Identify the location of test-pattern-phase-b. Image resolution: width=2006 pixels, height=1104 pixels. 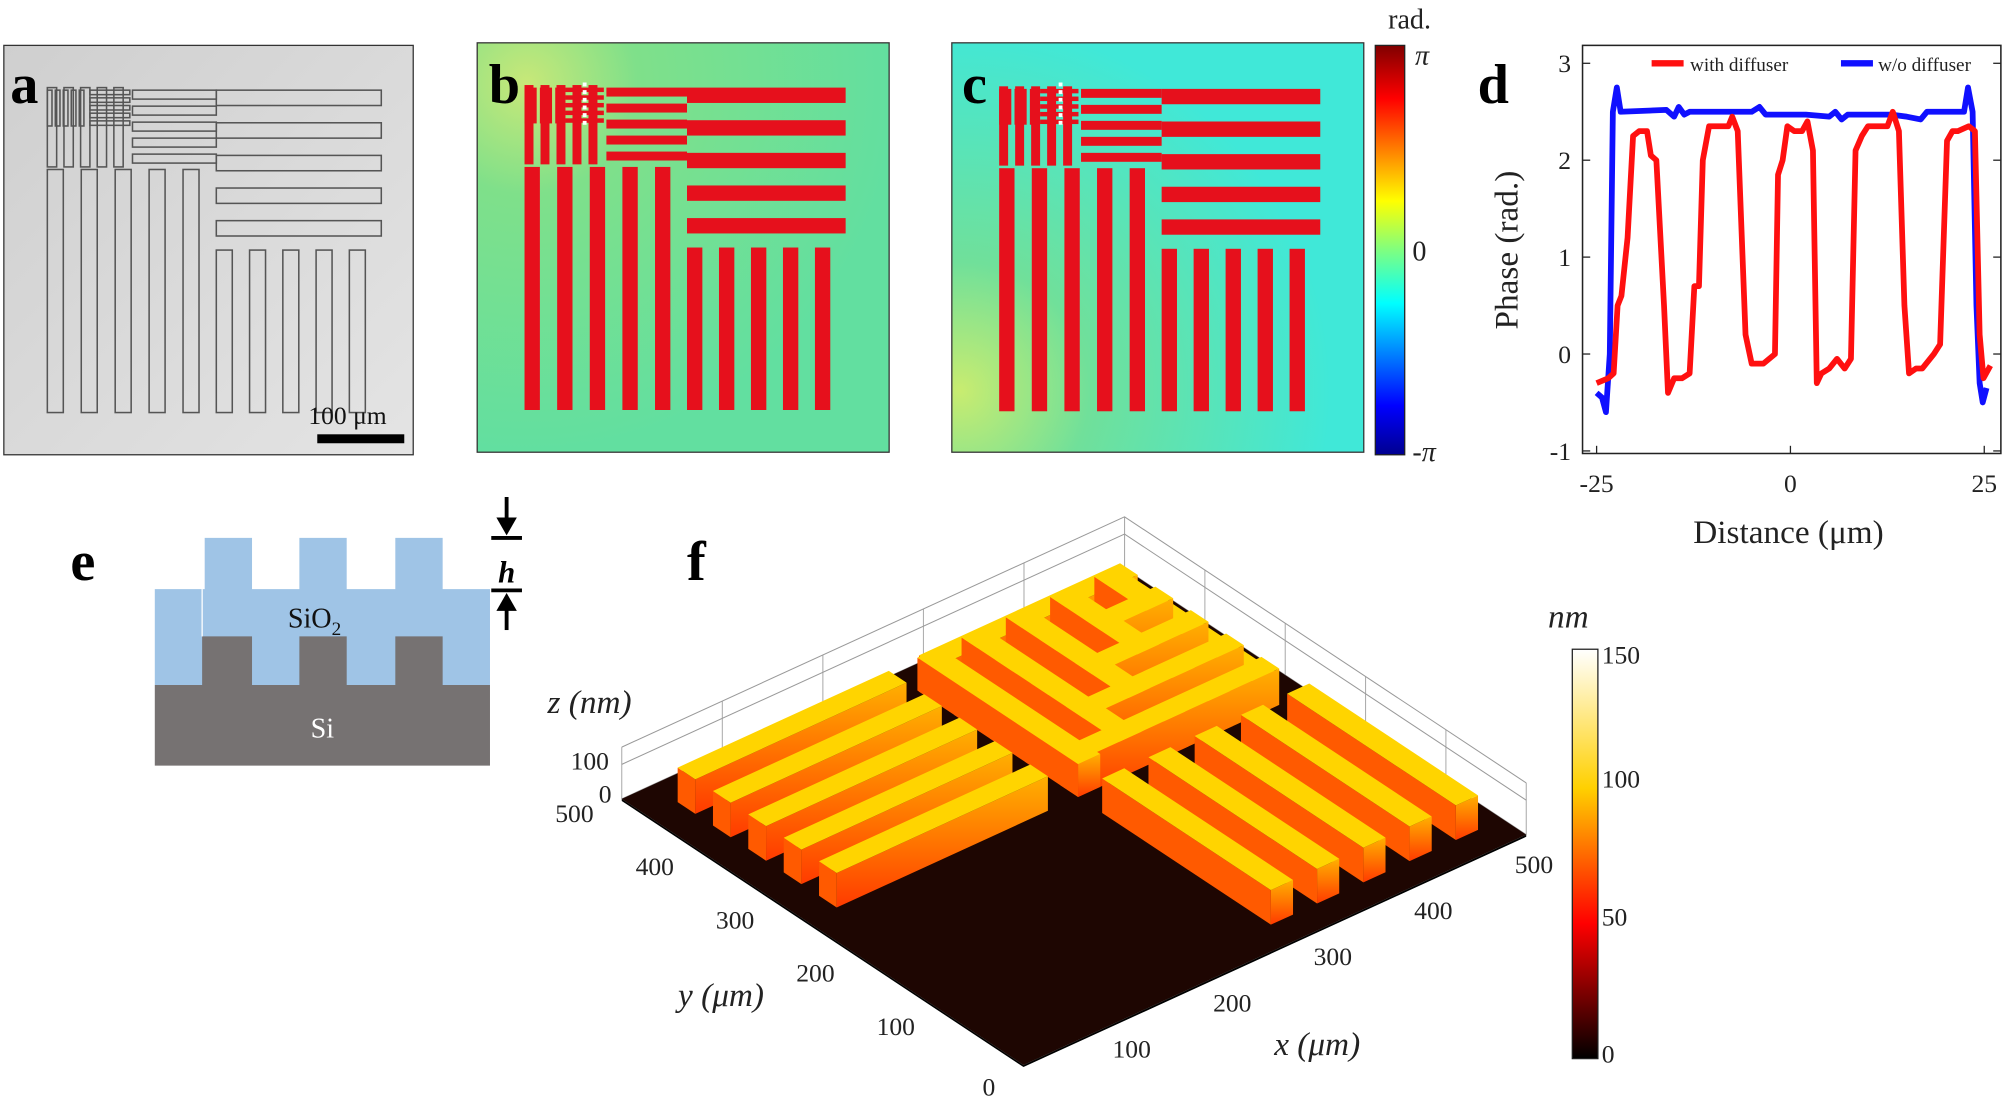
(685, 247).